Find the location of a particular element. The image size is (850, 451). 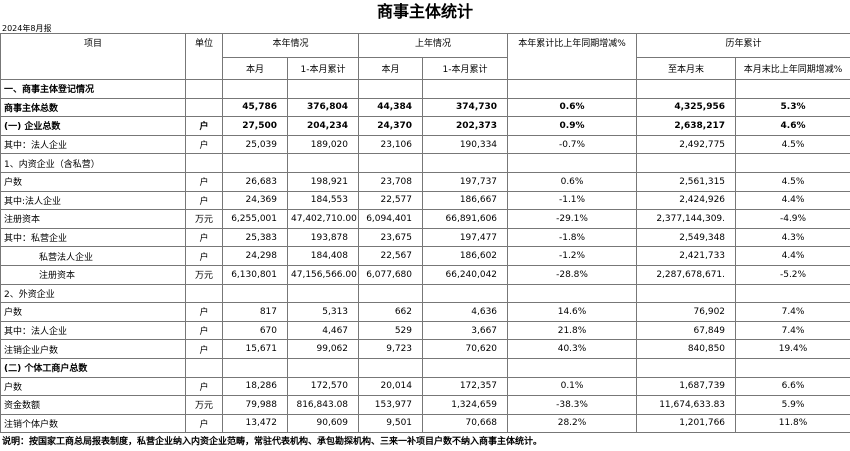

table-cell: 186,667 is located at coordinates (465, 200).